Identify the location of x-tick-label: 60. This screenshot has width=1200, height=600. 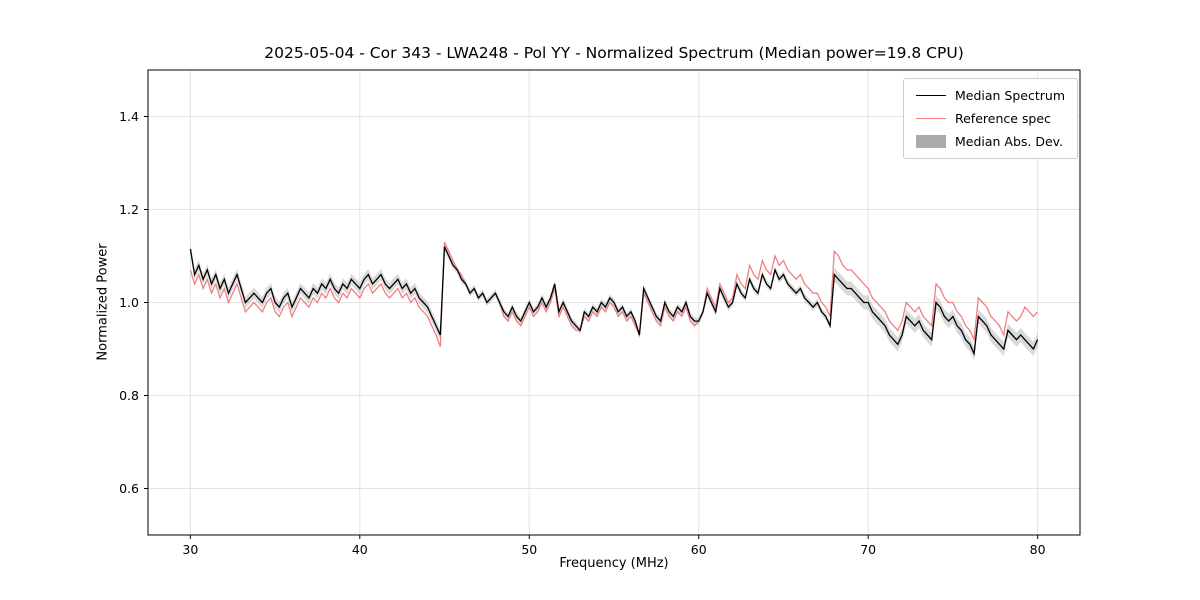
(699, 549).